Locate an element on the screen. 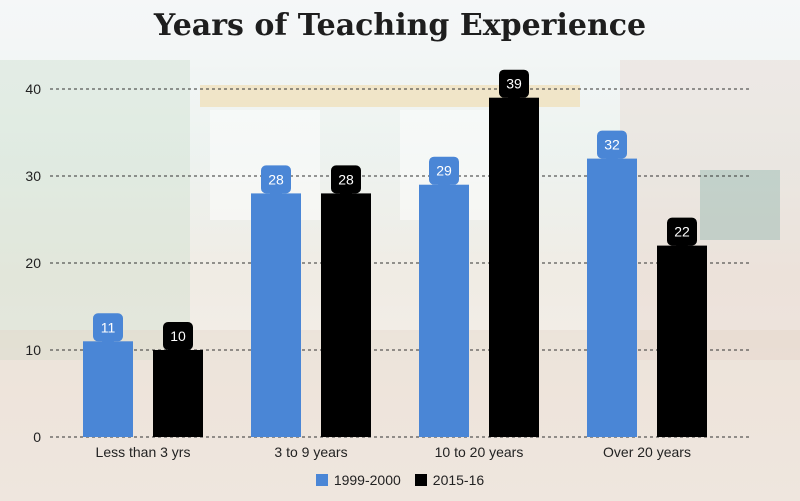 This screenshot has height=501, width=800. y-tick-label: 0 is located at coordinates (37, 437).